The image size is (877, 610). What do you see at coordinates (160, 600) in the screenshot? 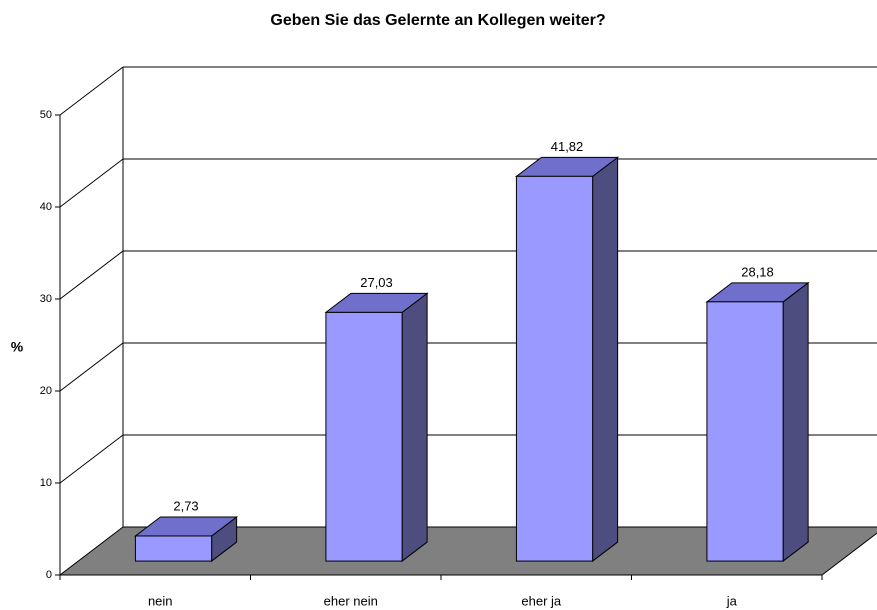
I see `x-tick-label: nein` at bounding box center [160, 600].